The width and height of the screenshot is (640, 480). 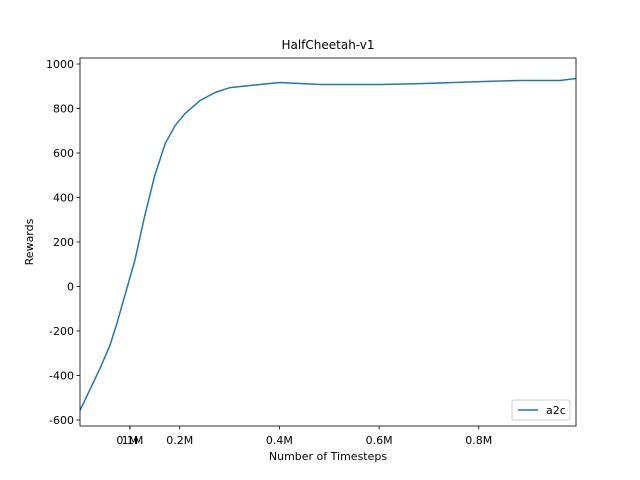 What do you see at coordinates (328, 456) in the screenshot?
I see `x-axis-label: Number of Timesteps` at bounding box center [328, 456].